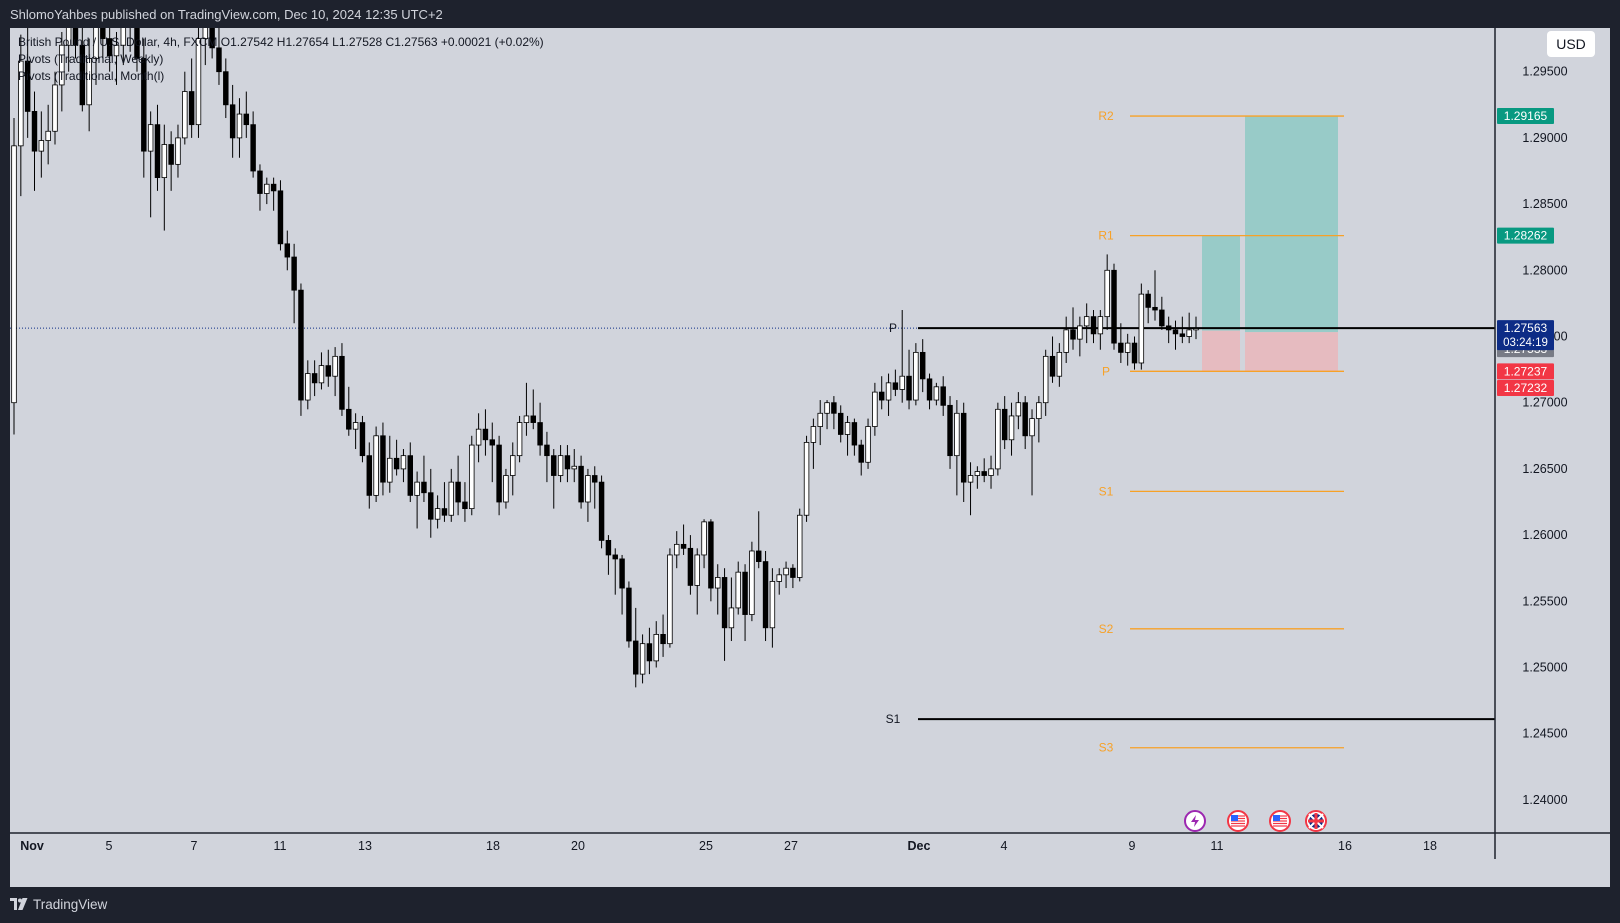  Describe the element at coordinates (1316, 821) in the screenshot. I see `uk-flag-icon` at that location.